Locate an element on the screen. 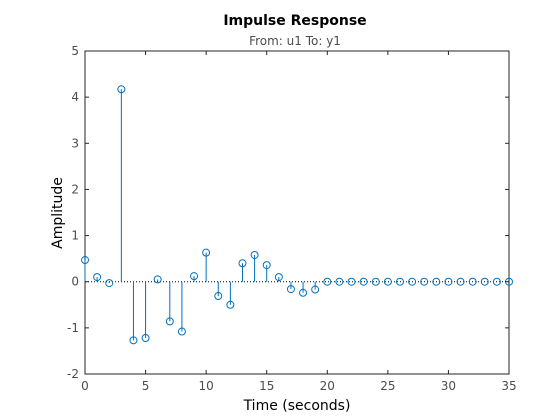 This screenshot has width=560, height=420. y-tick-label: 1 is located at coordinates (75, 236).